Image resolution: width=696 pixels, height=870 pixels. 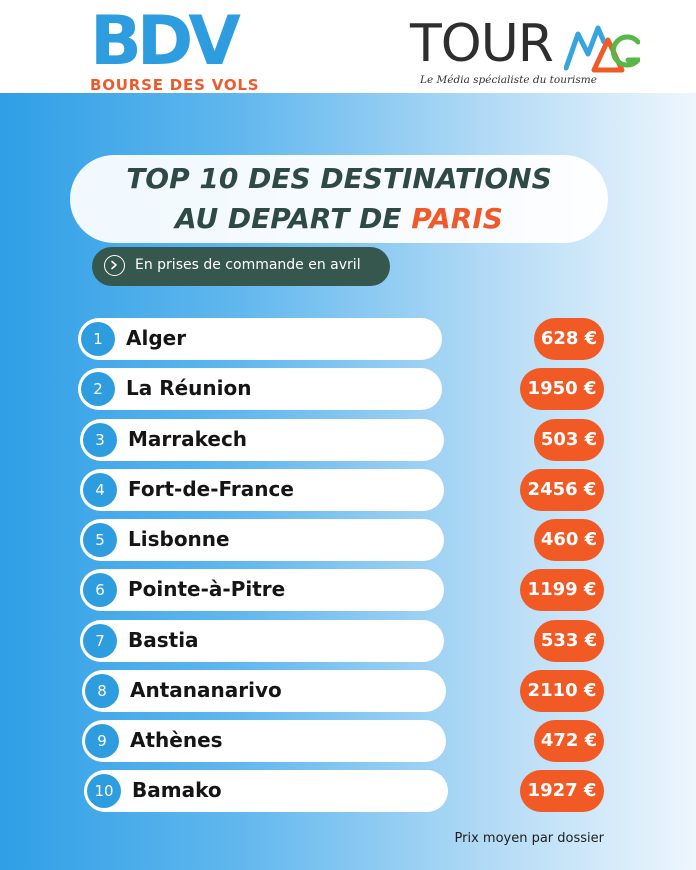 What do you see at coordinates (165, 41) in the screenshot?
I see `bdv-logo-letters: BDV` at bounding box center [165, 41].